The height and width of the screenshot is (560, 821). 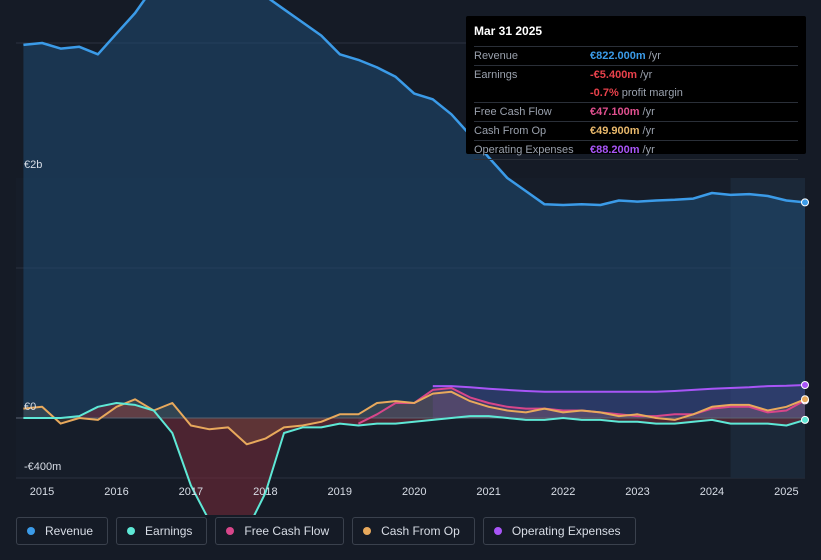 What do you see at coordinates (513, 112) in the screenshot?
I see `tooltip-label: Free Cash Flow` at bounding box center [513, 112].